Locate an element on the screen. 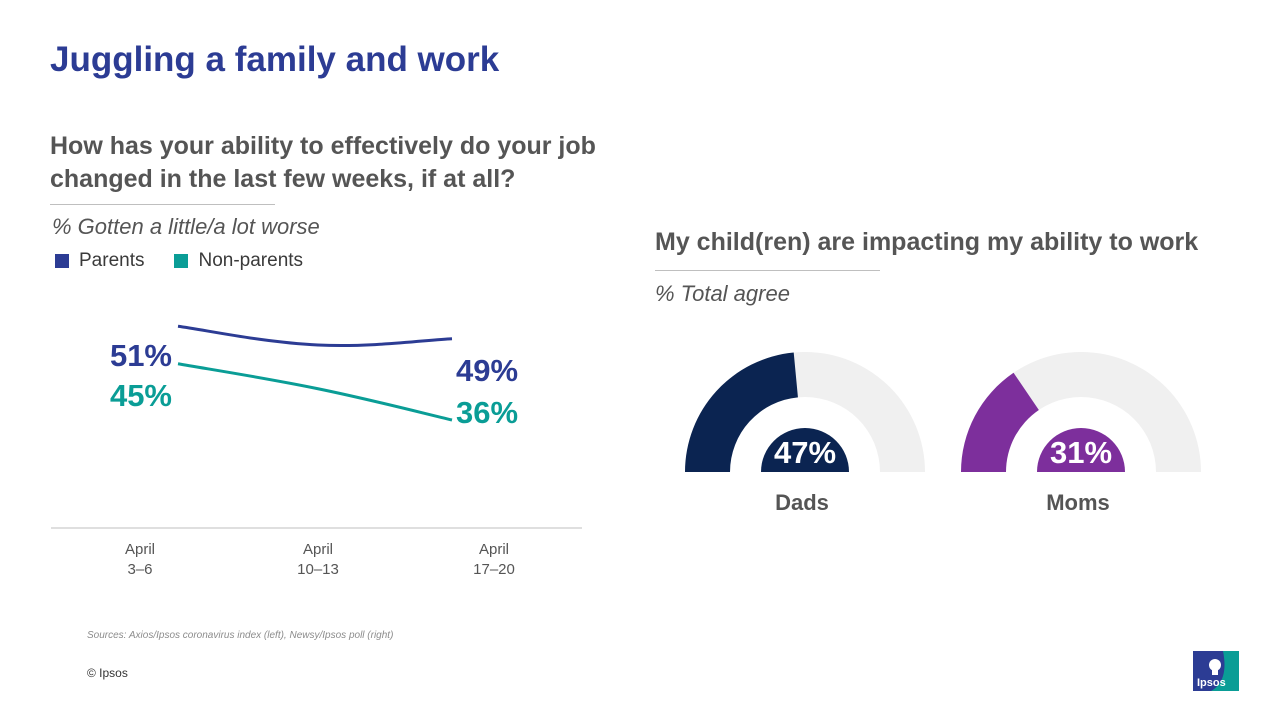  logo-mark-icon is located at coordinates (1224, 671).